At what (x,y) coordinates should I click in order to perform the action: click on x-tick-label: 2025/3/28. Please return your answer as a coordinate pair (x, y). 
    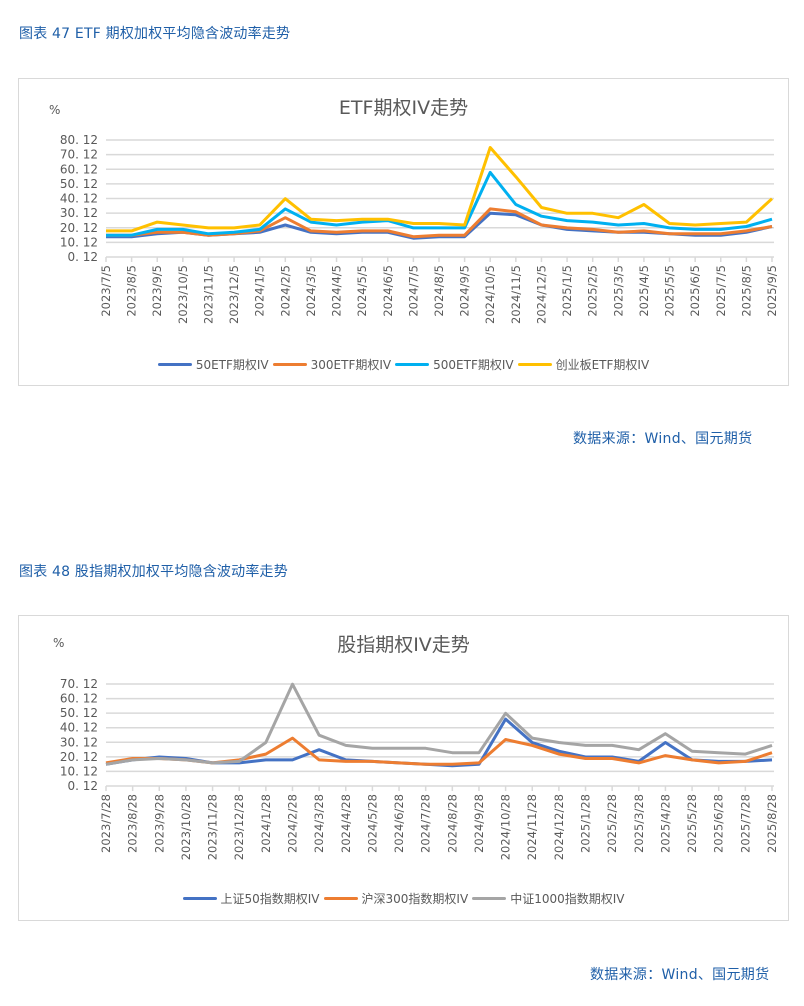
    Looking at the image, I should click on (639, 823).